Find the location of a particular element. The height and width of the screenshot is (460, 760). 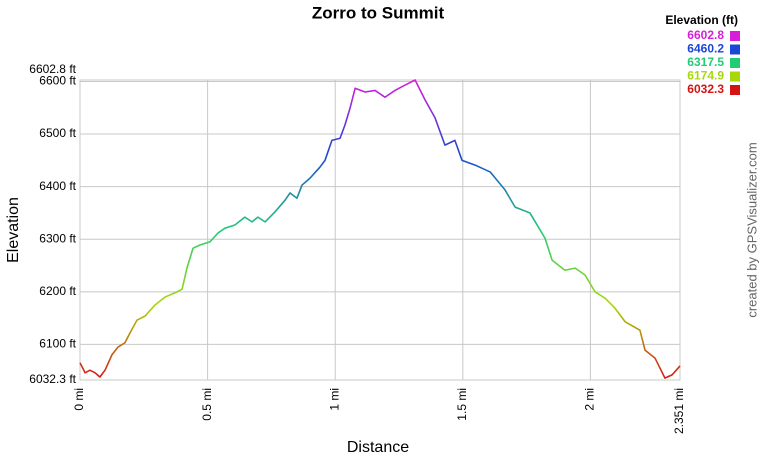

y-tick-label: 6200 ft is located at coordinates (57, 291).